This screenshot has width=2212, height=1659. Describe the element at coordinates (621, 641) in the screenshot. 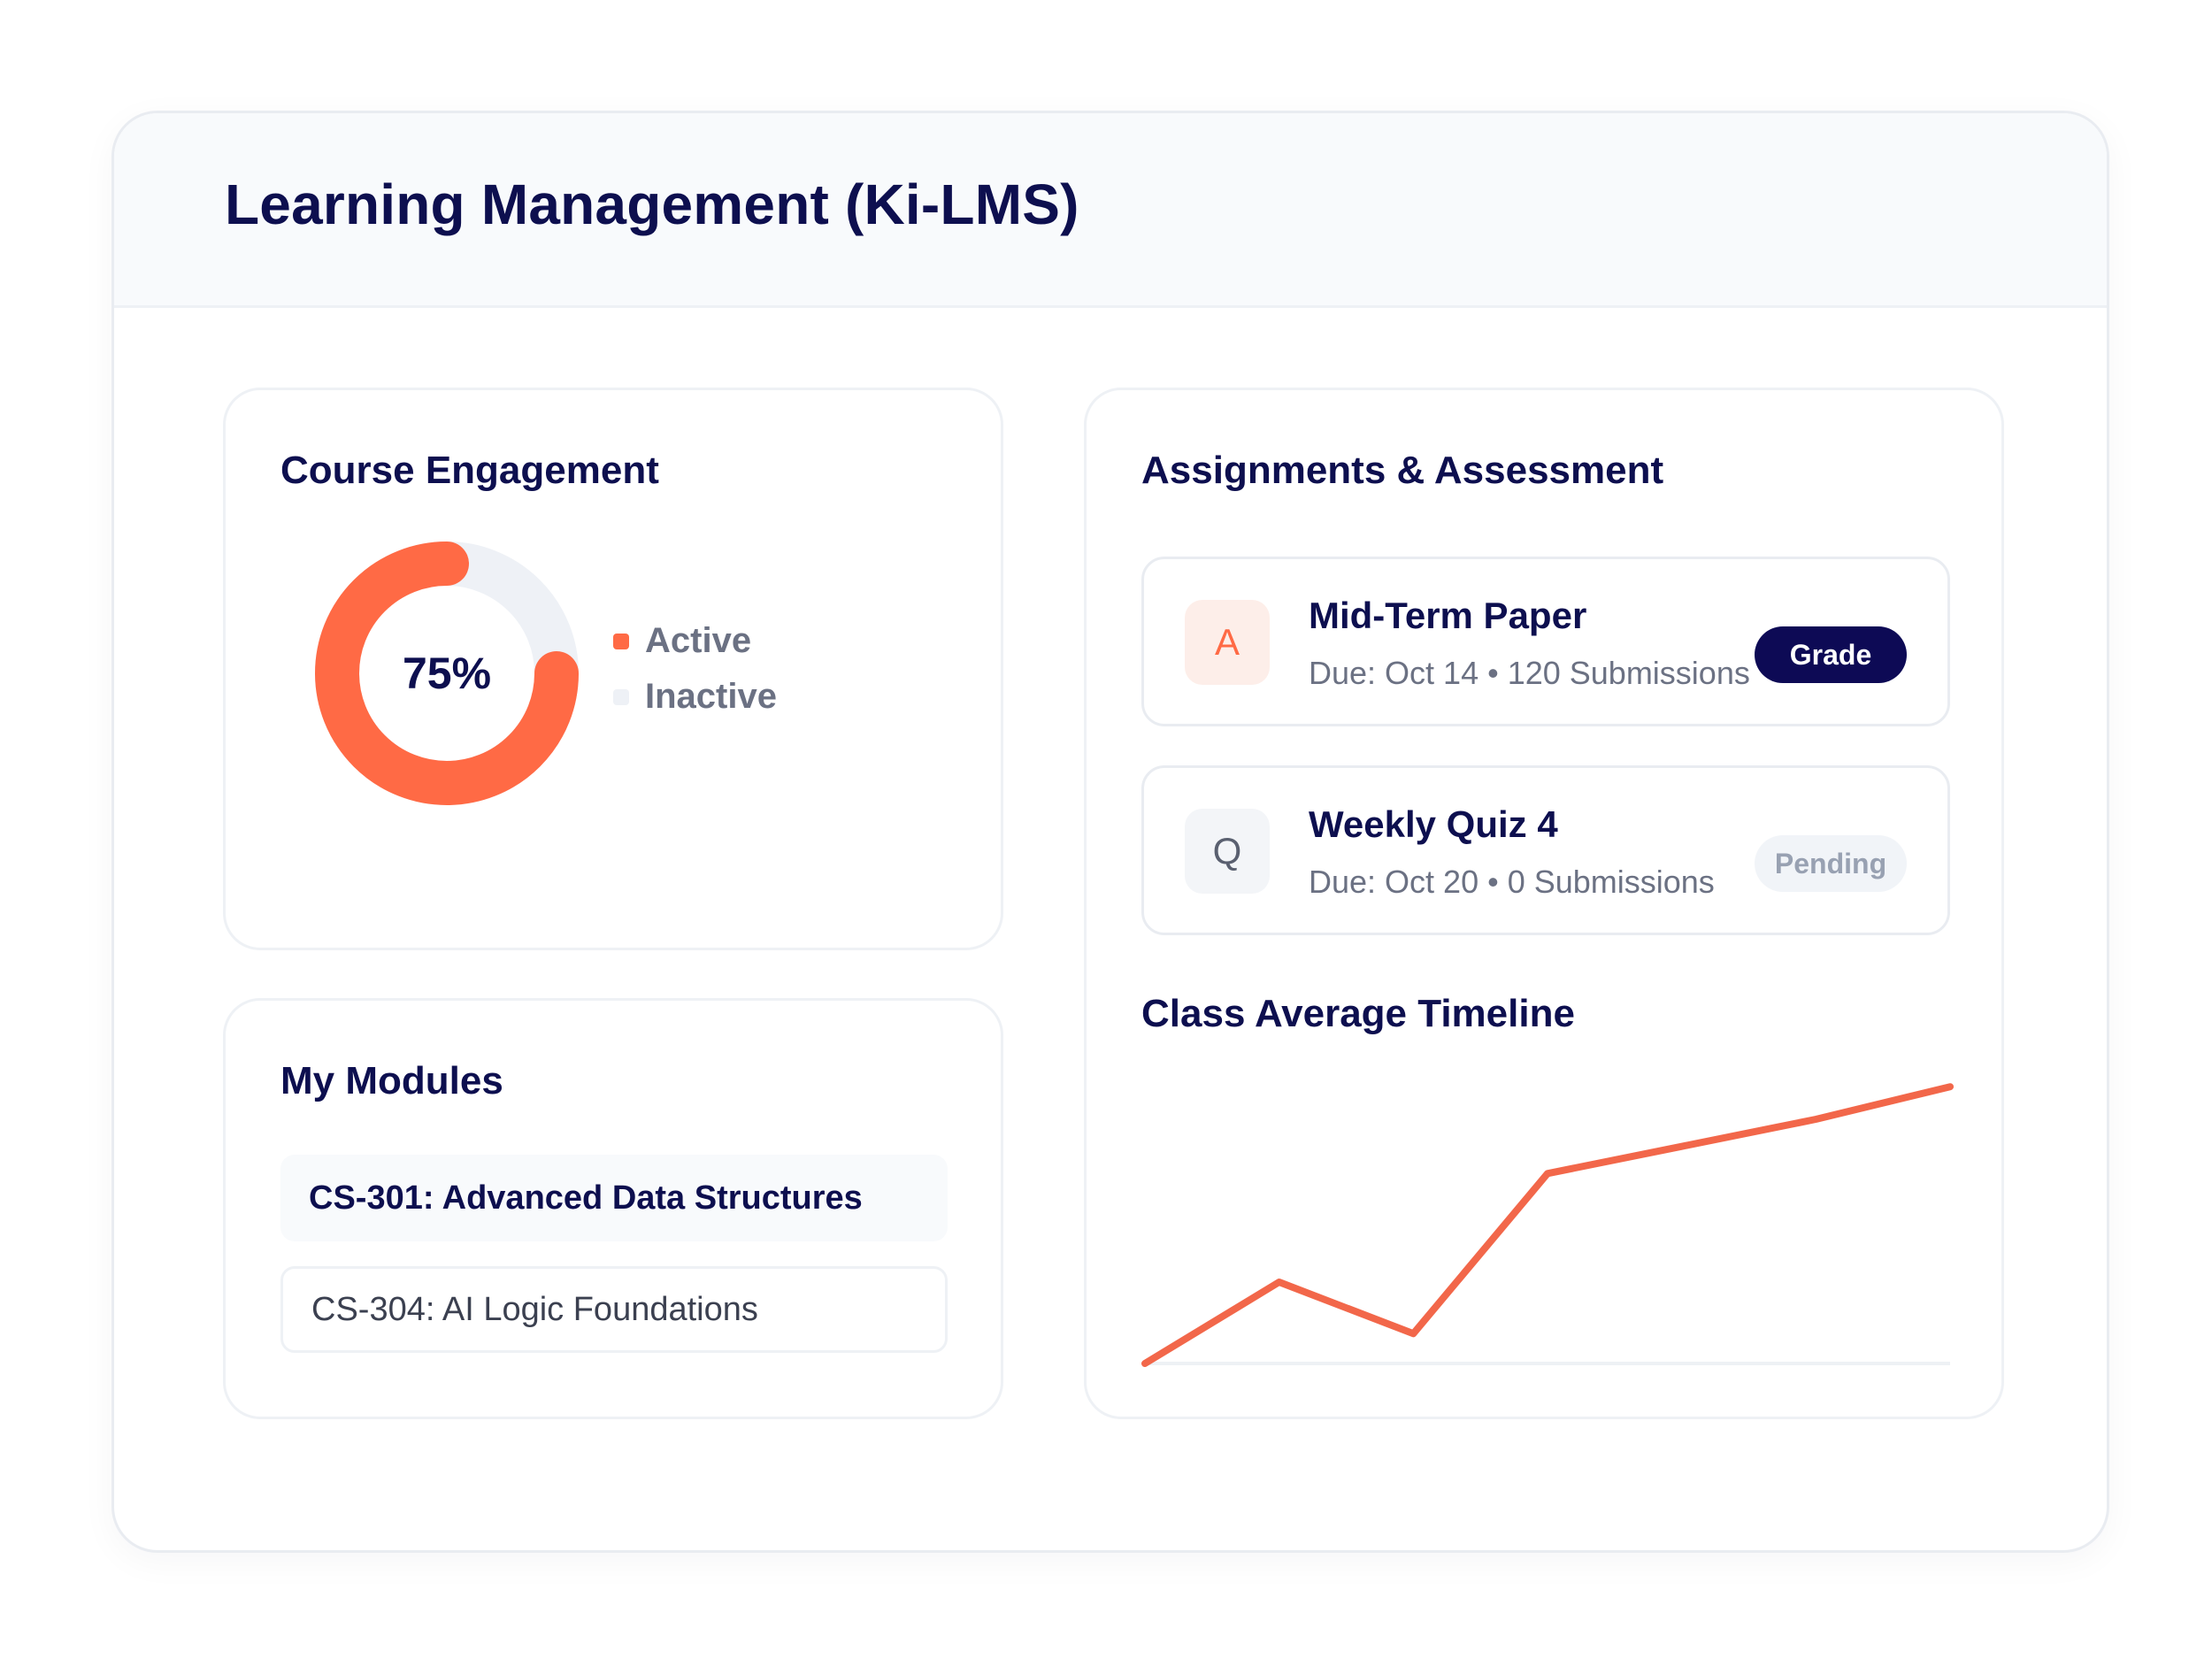

I see `legend-swatch-active` at that location.